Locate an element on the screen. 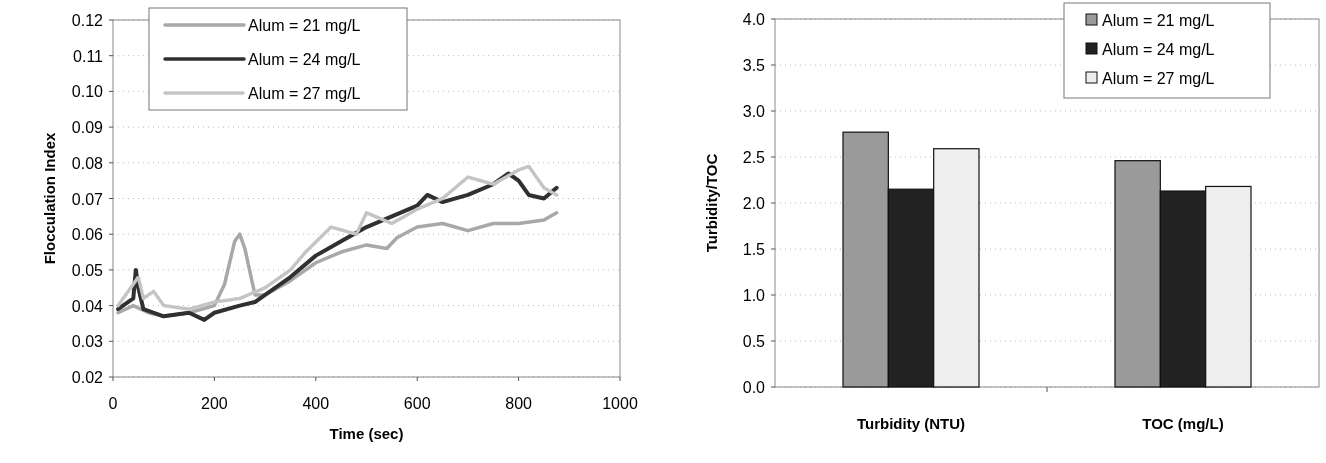  y-tick-label: 0.5 is located at coordinates (754, 341).